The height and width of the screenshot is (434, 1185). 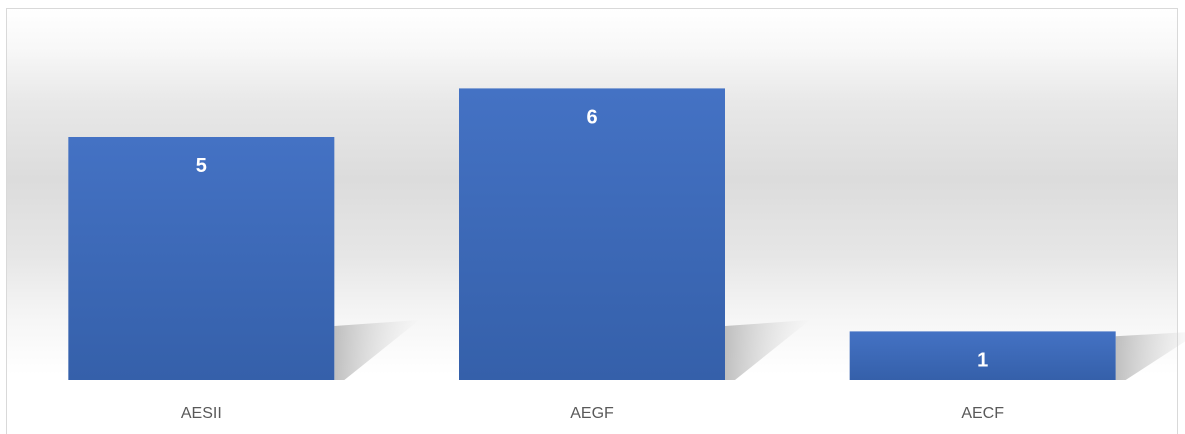 I want to click on bar-aecf, so click(x=982, y=355).